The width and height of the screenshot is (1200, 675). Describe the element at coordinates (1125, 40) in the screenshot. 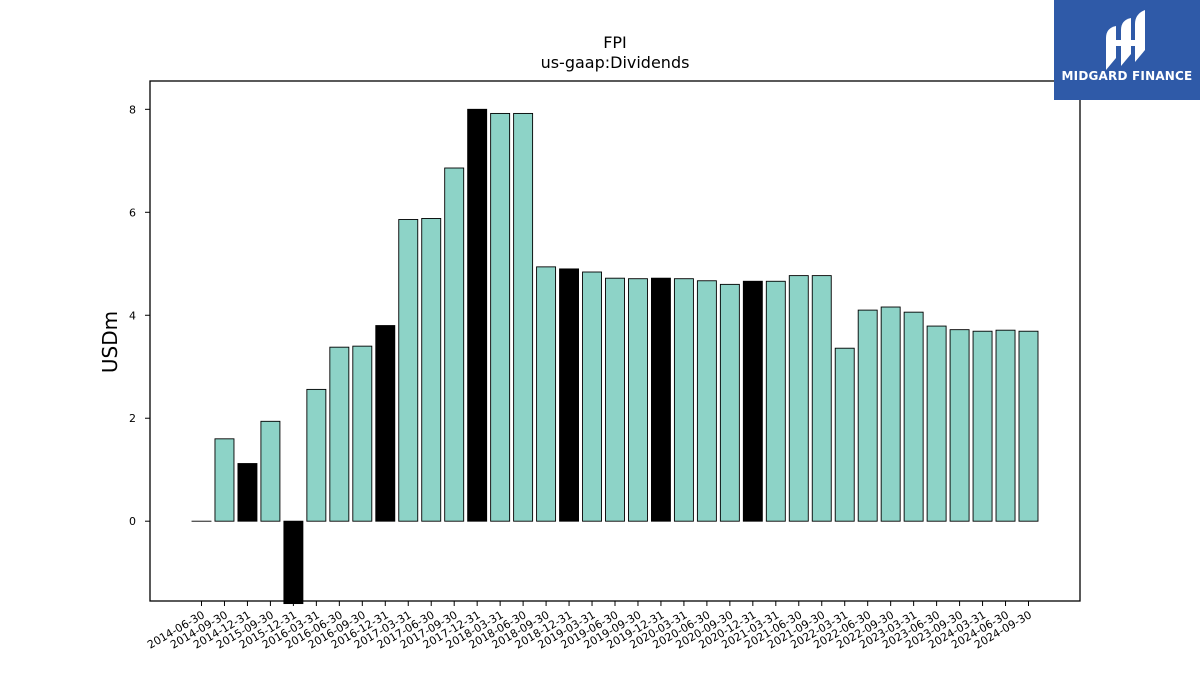

I see `mh-monogram-icon` at that location.